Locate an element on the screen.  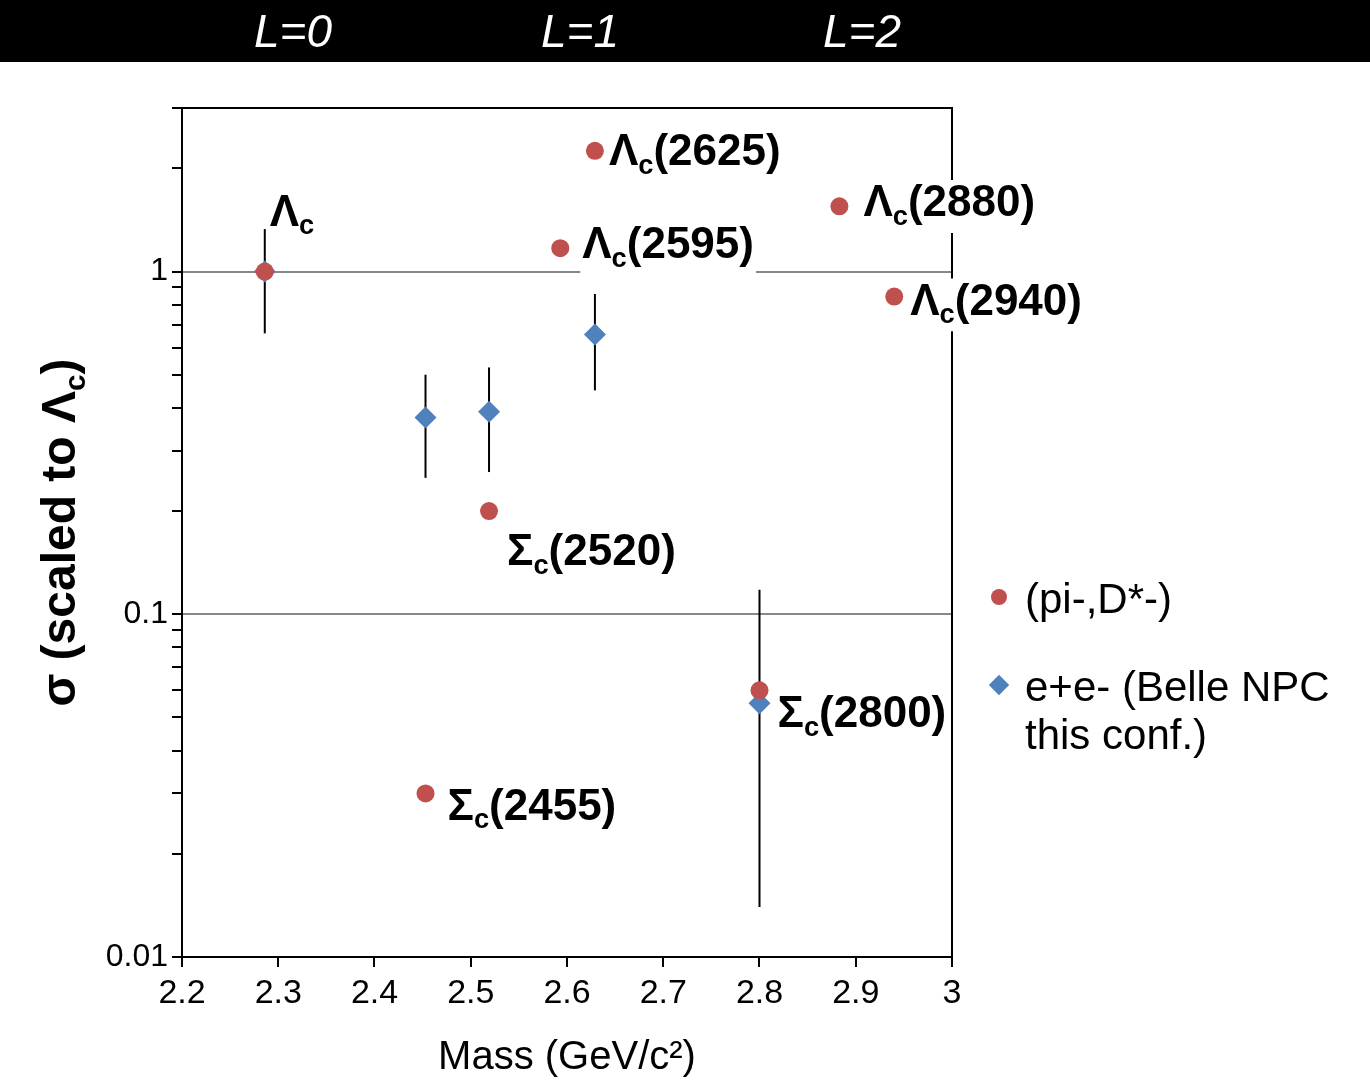
y-tick-label: 0.01 is located at coordinates (136, 954).